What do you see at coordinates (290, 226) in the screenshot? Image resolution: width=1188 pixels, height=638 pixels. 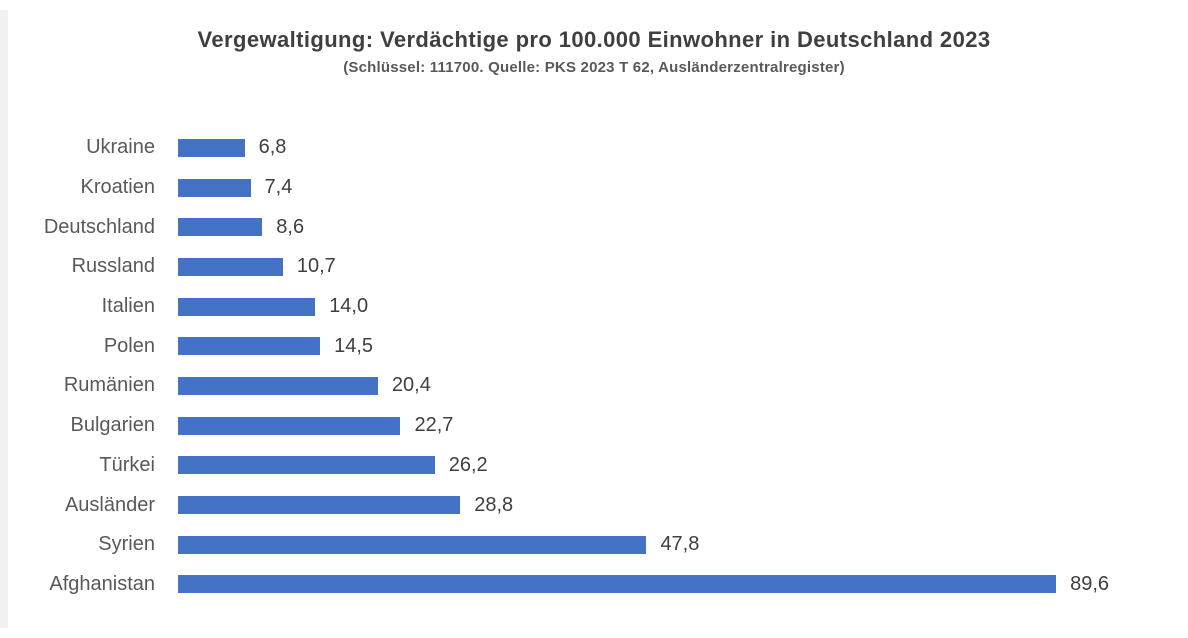 I see `value-label: 8,6` at bounding box center [290, 226].